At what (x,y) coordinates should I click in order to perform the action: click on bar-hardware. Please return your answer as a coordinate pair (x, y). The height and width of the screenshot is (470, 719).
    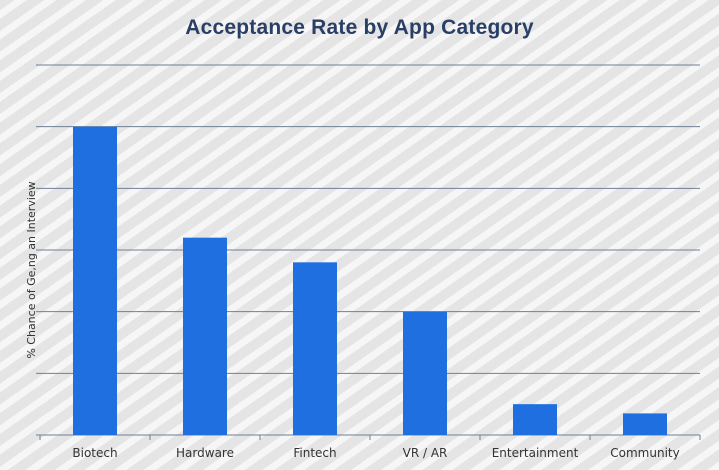
    Looking at the image, I should click on (205, 336).